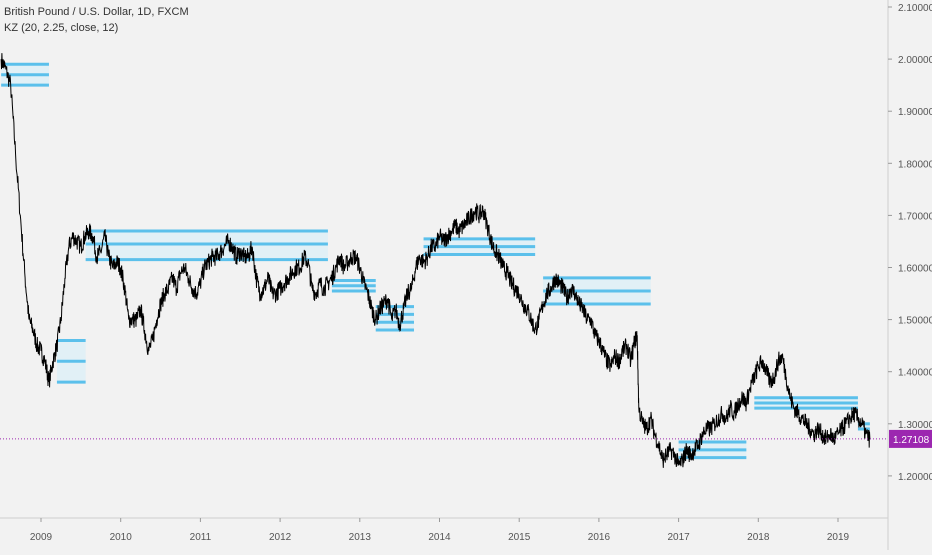  Describe the element at coordinates (915, 321) in the screenshot. I see `y-tick-label: 1.50000` at that location.